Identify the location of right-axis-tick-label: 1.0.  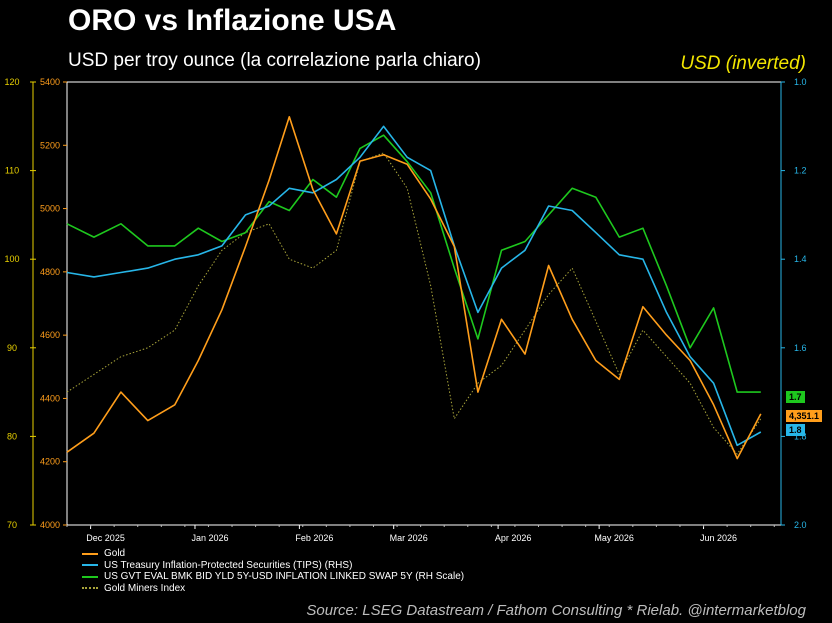
(800, 82).